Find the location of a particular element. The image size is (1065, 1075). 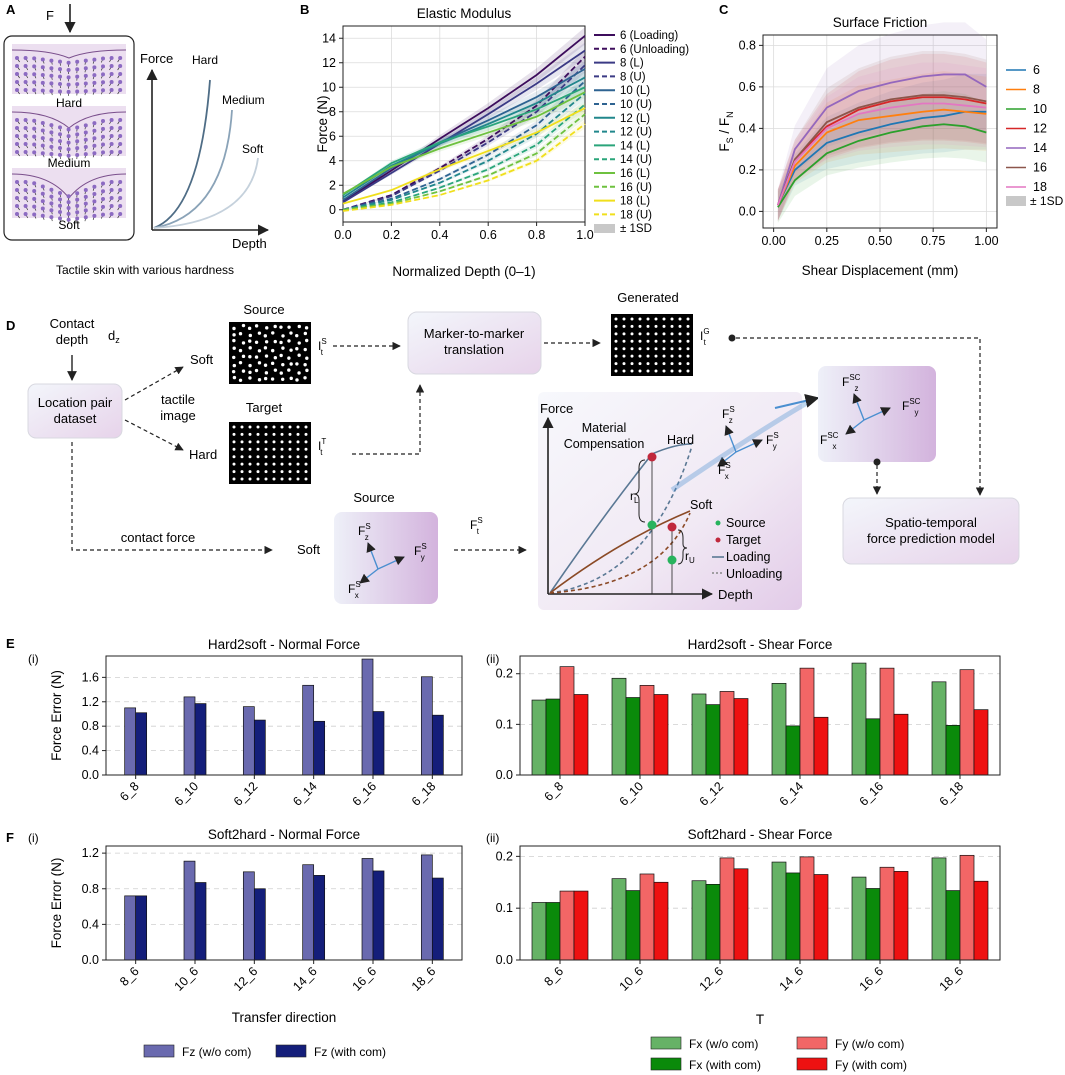

generated-label: Generated is located at coordinates (647, 297).